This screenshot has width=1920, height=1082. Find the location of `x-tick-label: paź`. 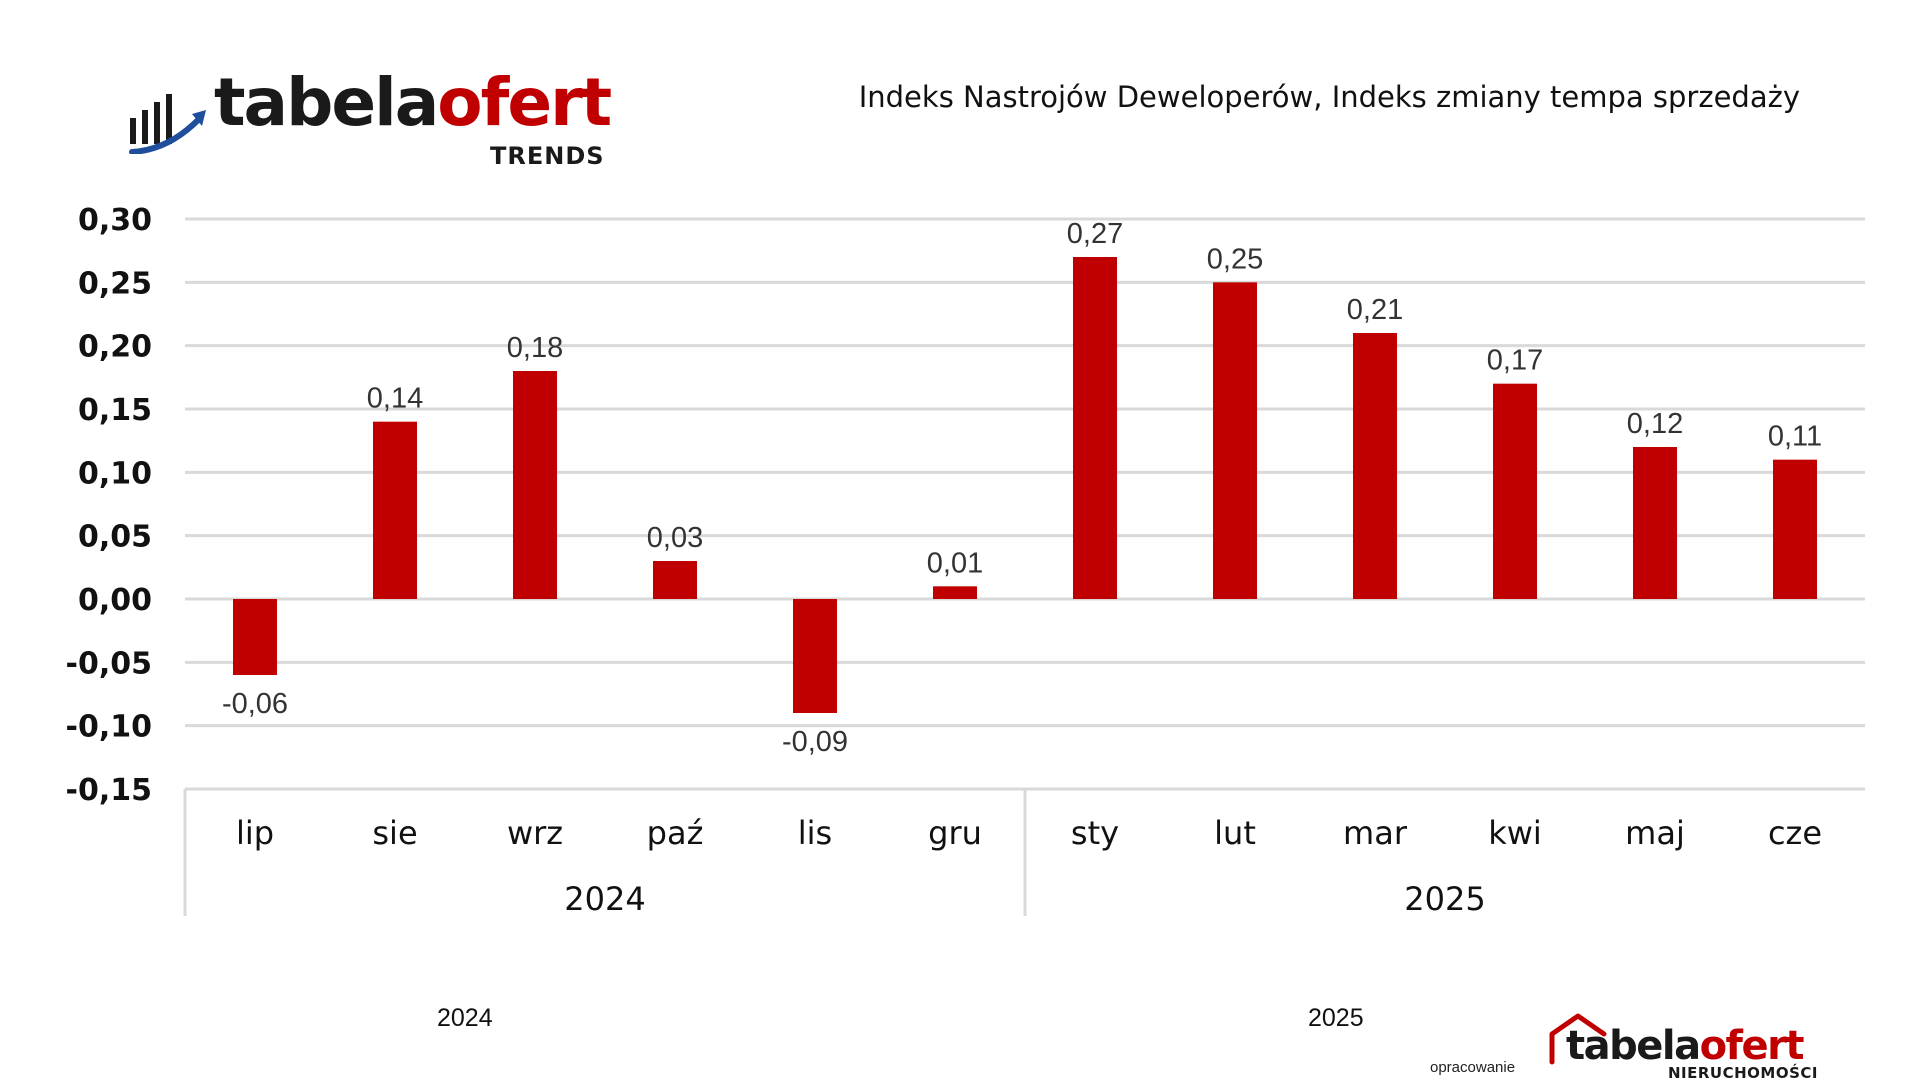

x-tick-label: paź is located at coordinates (675, 833).